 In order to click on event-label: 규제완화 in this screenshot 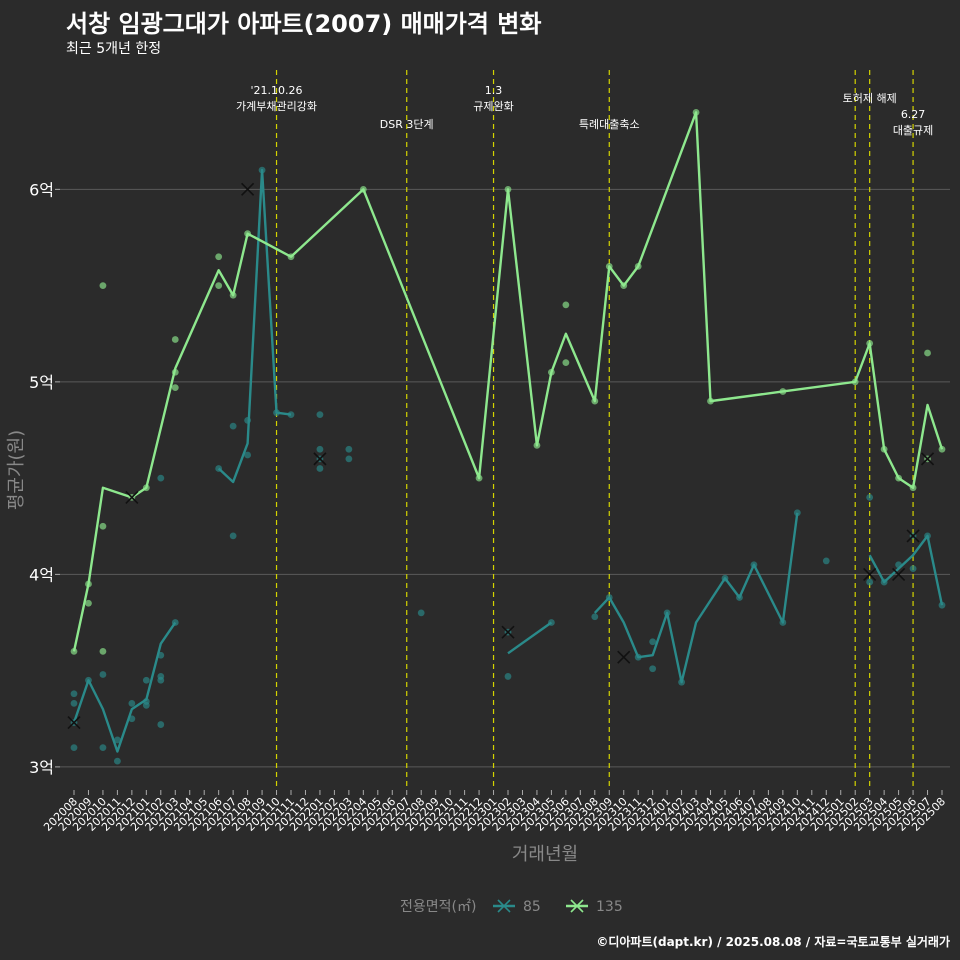, I will do `click(493, 106)`.